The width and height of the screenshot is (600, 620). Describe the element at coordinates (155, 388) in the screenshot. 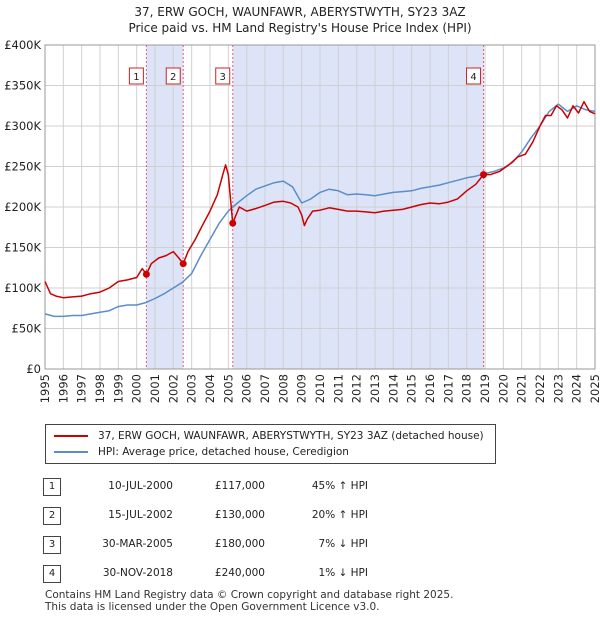

I see `x-tick-label: 2001` at that location.